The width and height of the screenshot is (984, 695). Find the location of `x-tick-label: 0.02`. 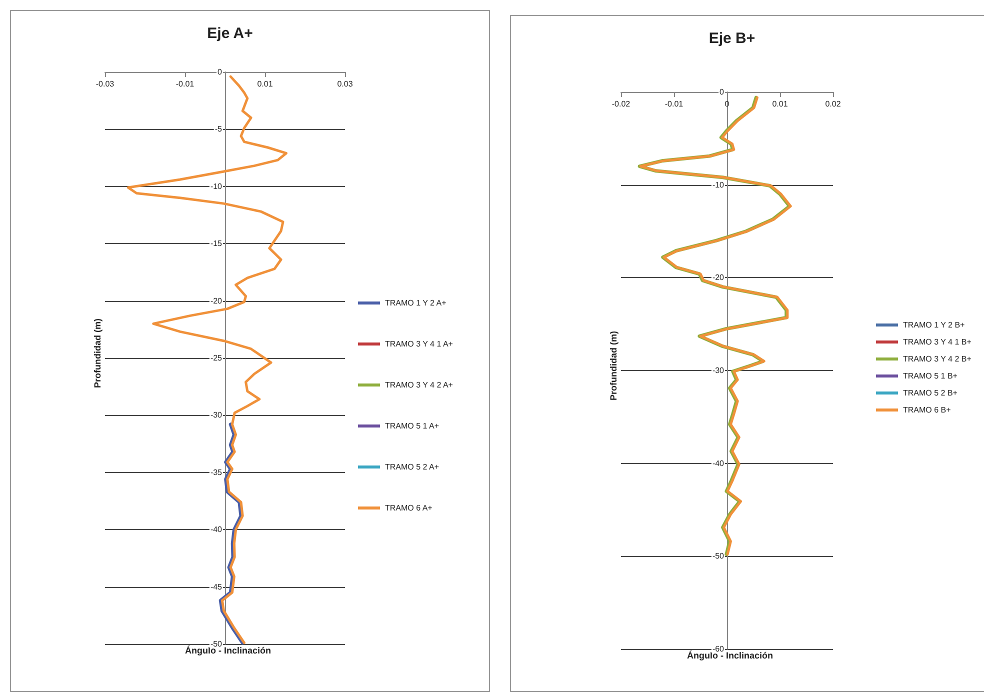

x-tick-label: 0.02 is located at coordinates (833, 104).